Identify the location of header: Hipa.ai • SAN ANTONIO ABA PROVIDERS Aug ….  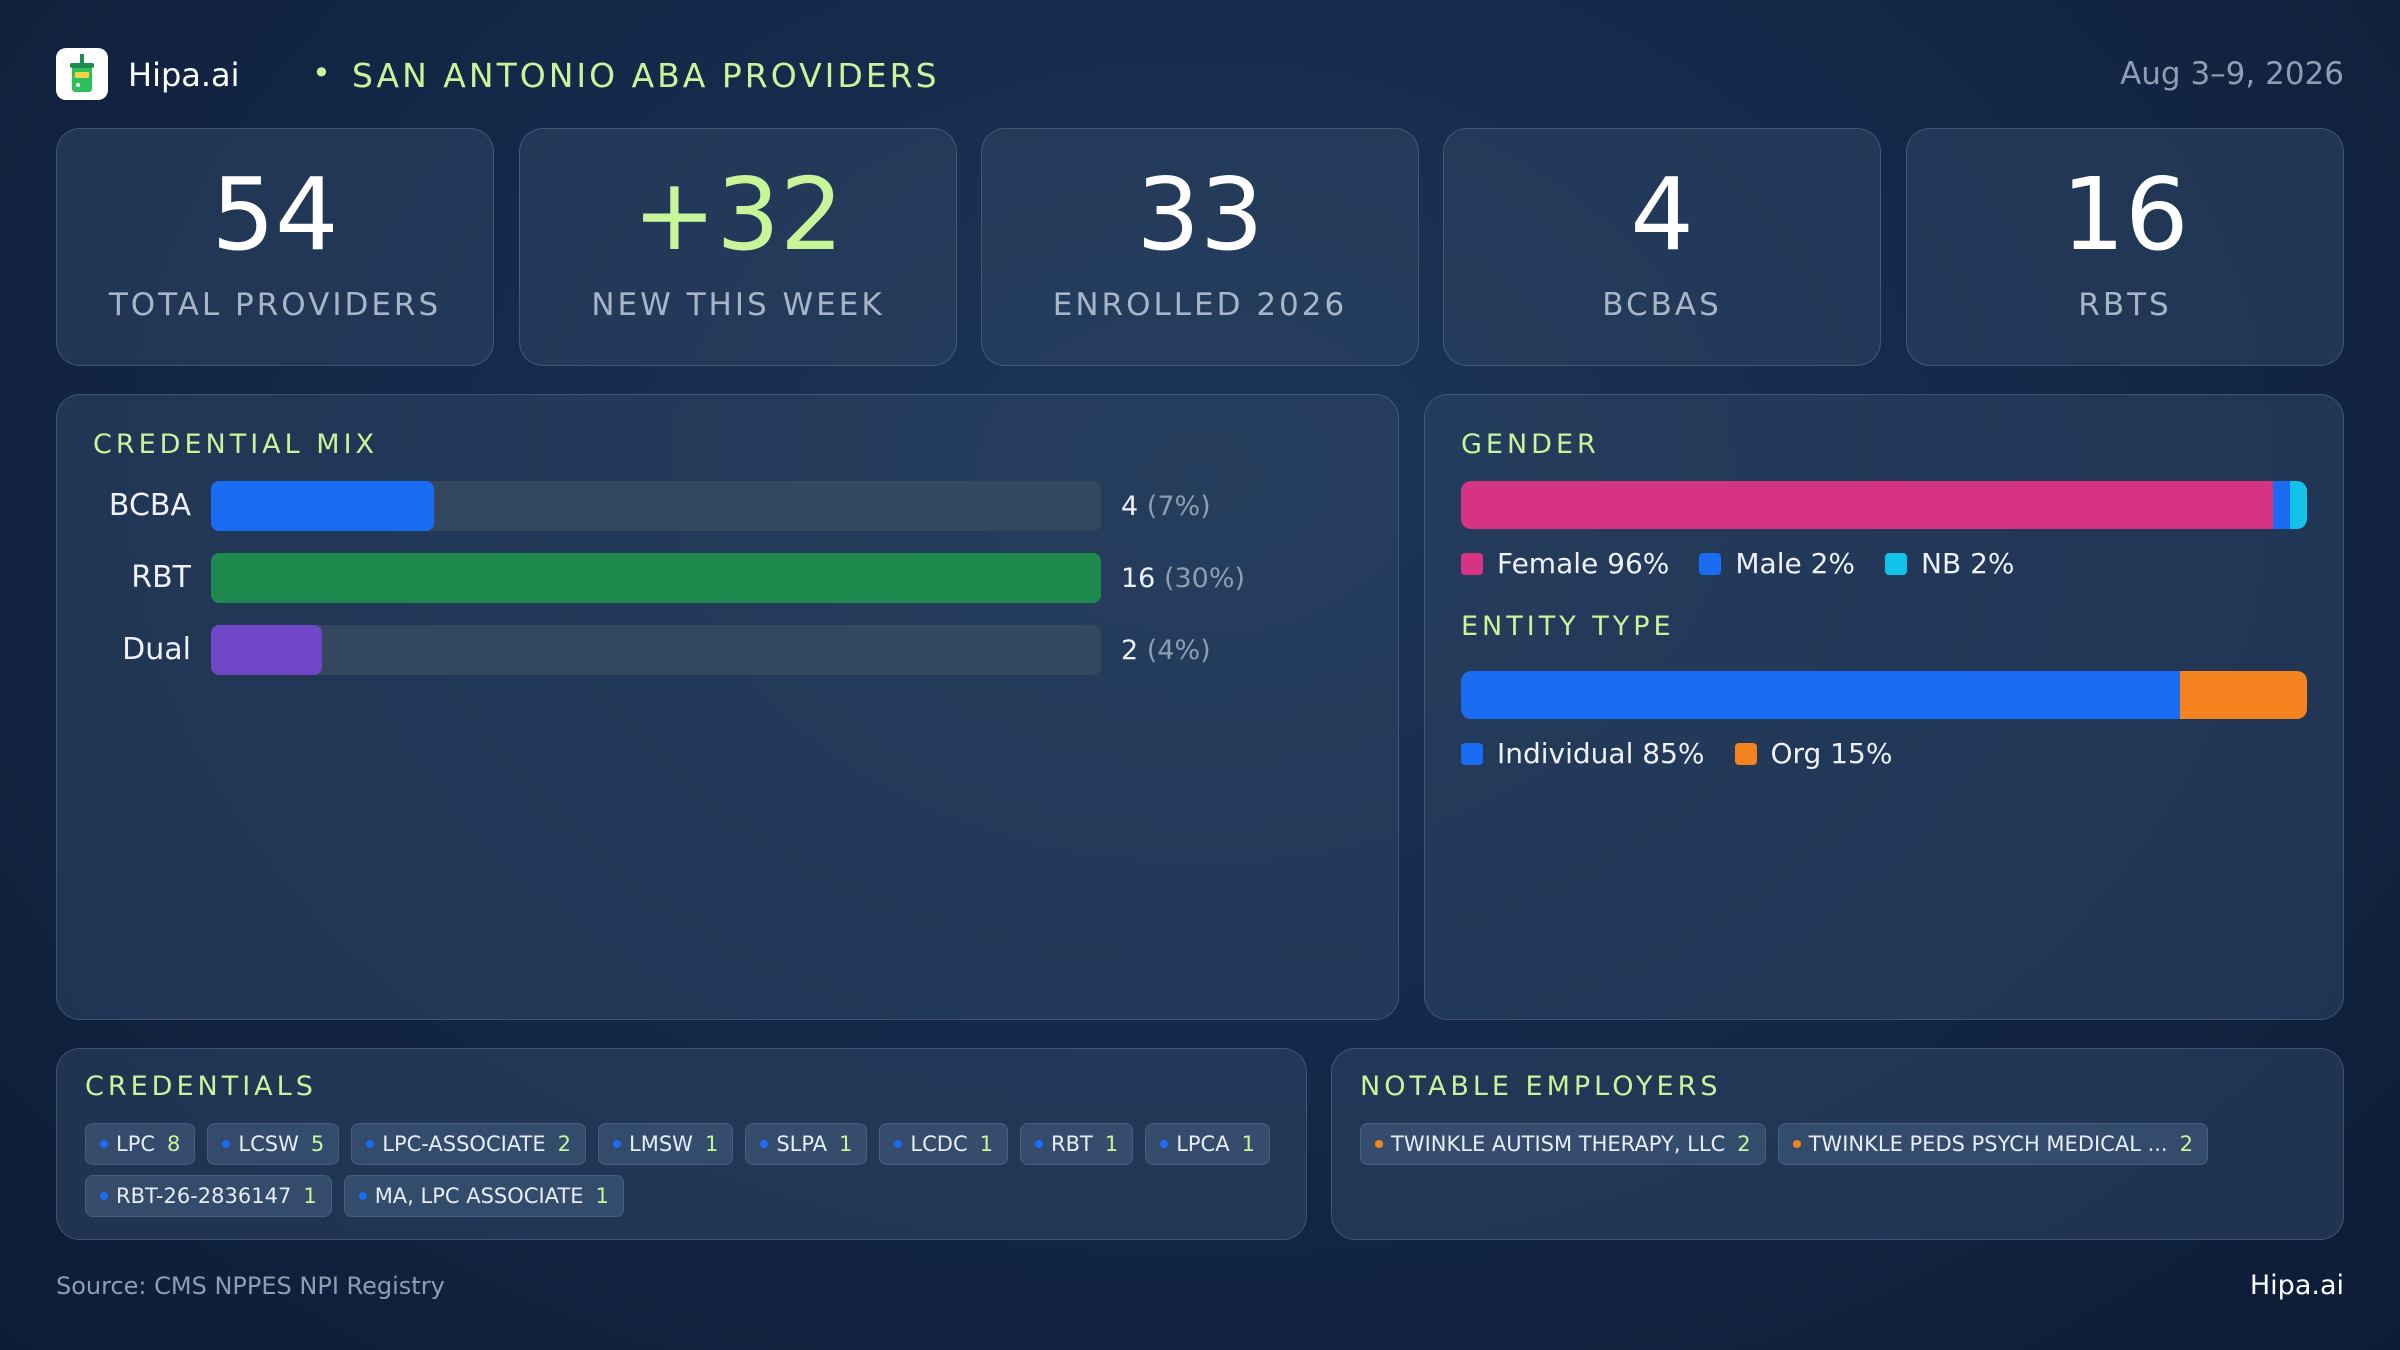
(1200, 74).